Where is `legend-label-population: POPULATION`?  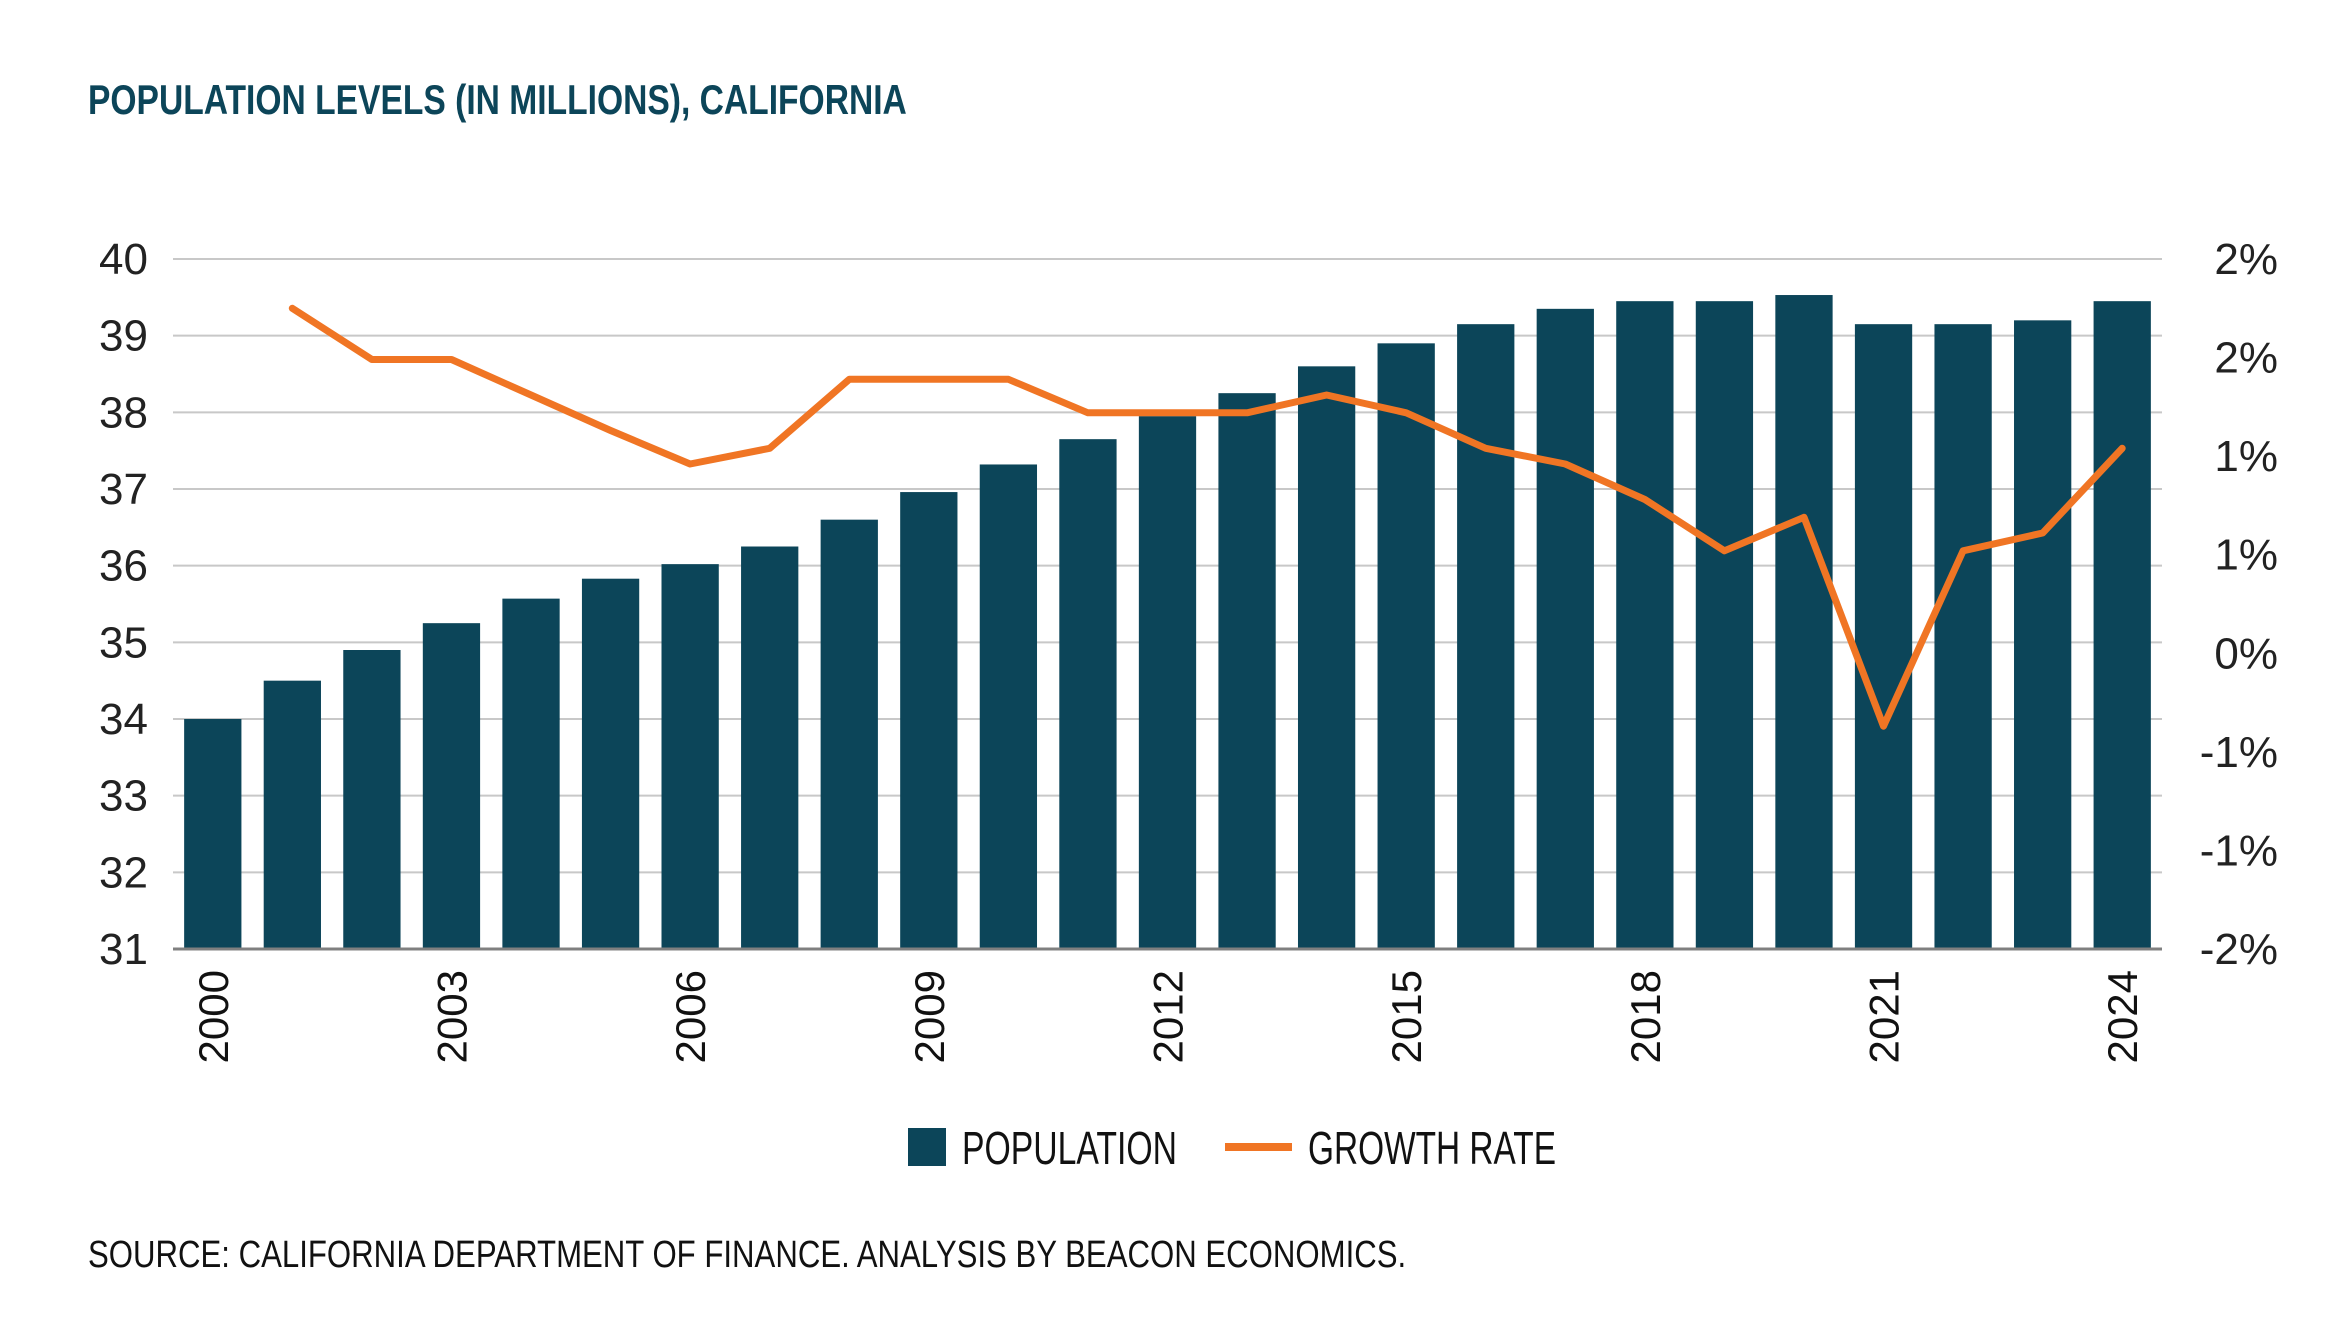 legend-label-population: POPULATION is located at coordinates (1069, 1148).